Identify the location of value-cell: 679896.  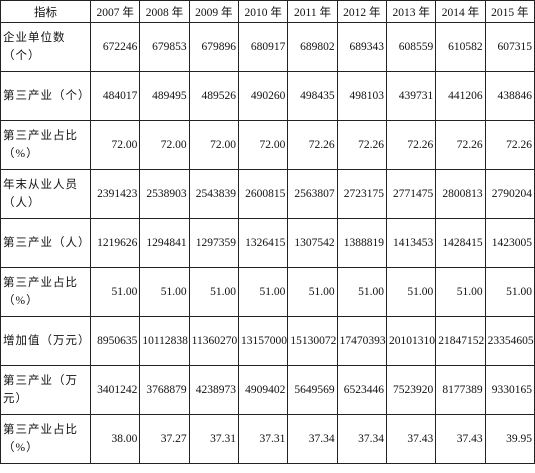
(213, 47).